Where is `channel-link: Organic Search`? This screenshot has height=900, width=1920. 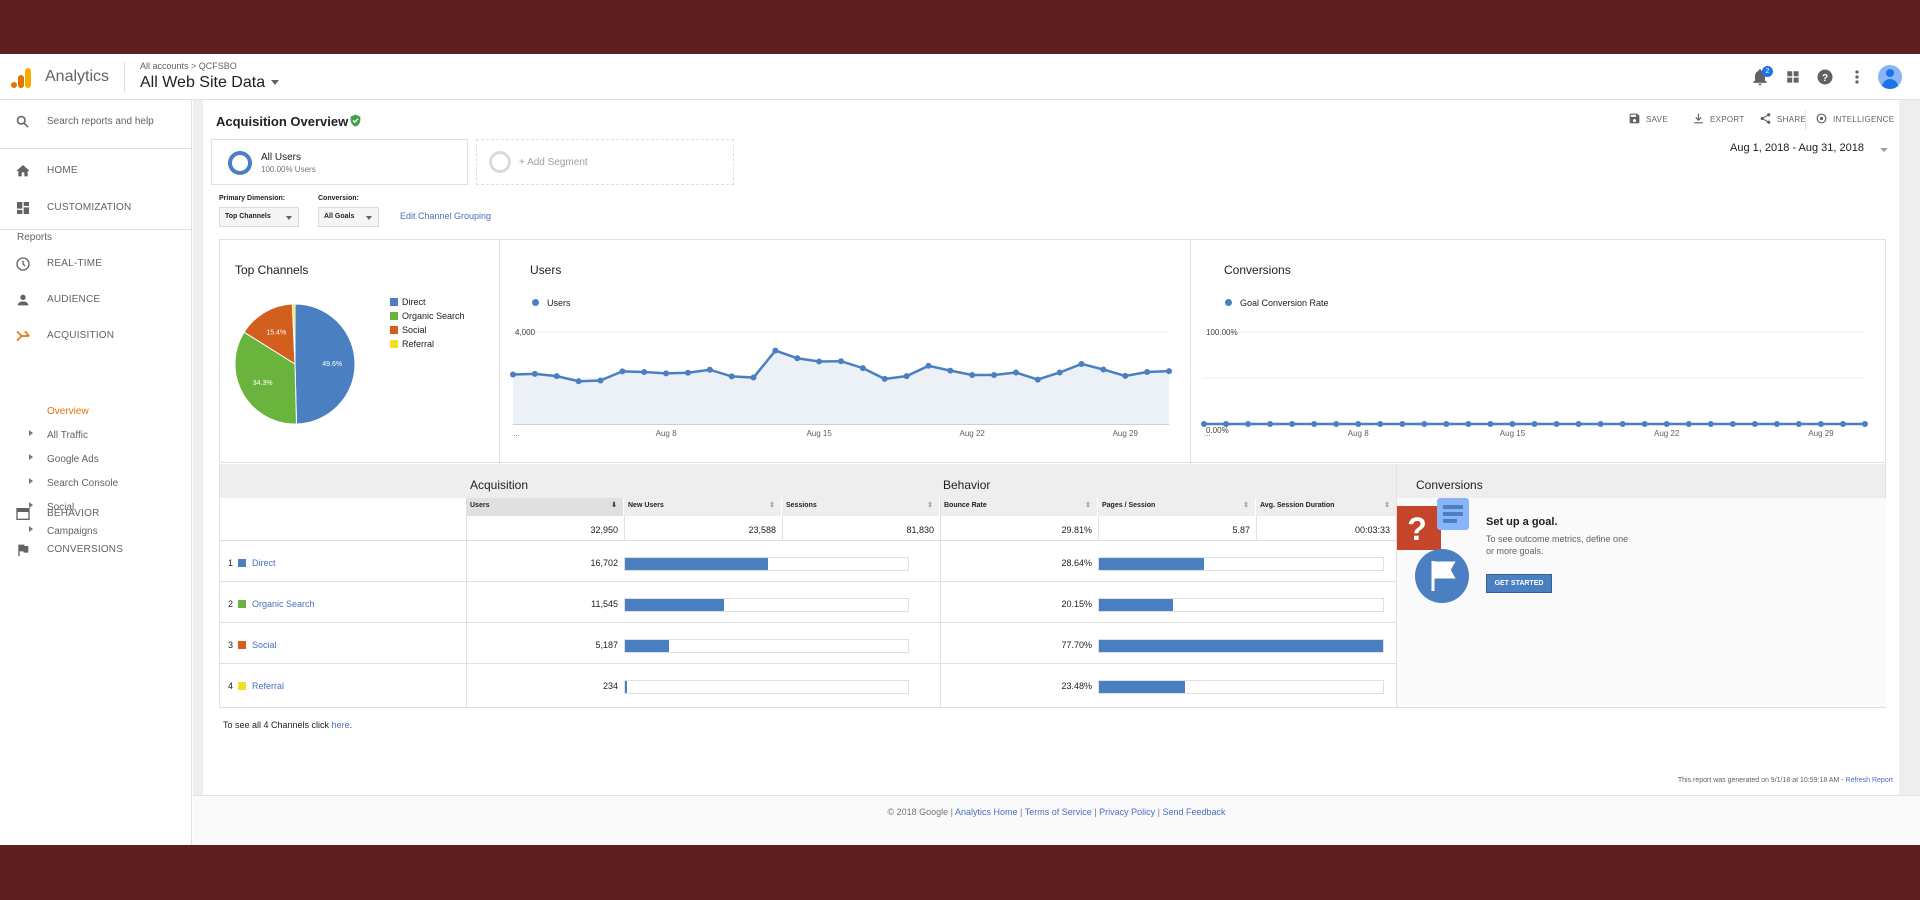 channel-link: Organic Search is located at coordinates (283, 604).